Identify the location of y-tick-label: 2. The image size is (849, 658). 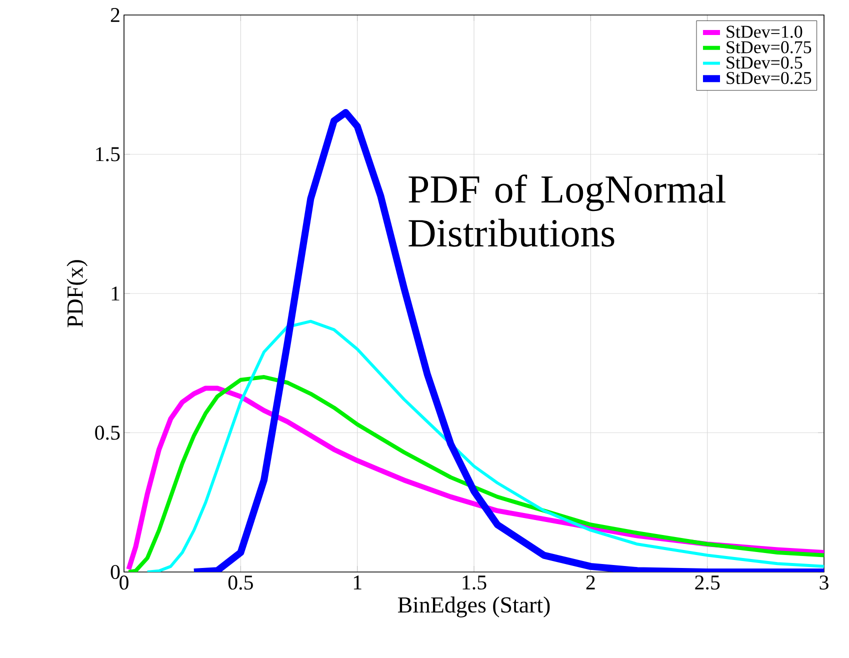
(115, 15).